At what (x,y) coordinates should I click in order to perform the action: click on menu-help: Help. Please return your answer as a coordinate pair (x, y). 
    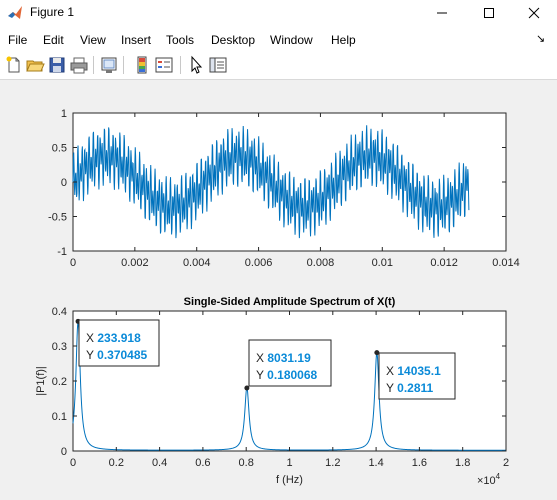
    Looking at the image, I should click on (343, 40).